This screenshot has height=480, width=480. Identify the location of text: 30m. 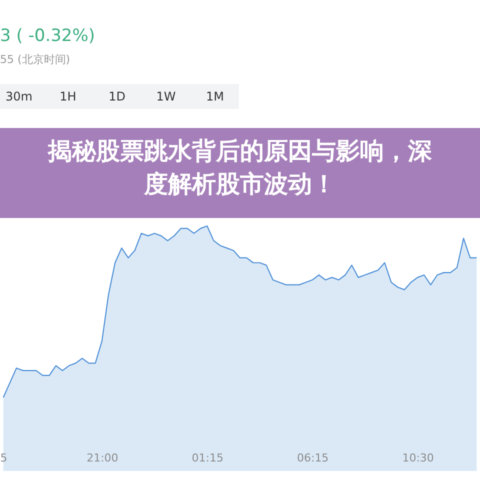
(19, 97).